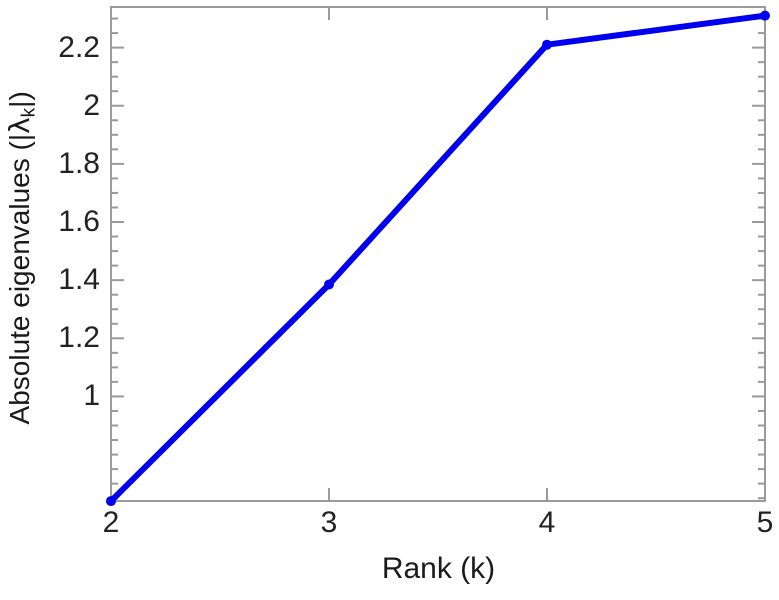 This screenshot has height=600, width=779. Describe the element at coordinates (91, 105) in the screenshot. I see `y-tick-label: 2` at that location.